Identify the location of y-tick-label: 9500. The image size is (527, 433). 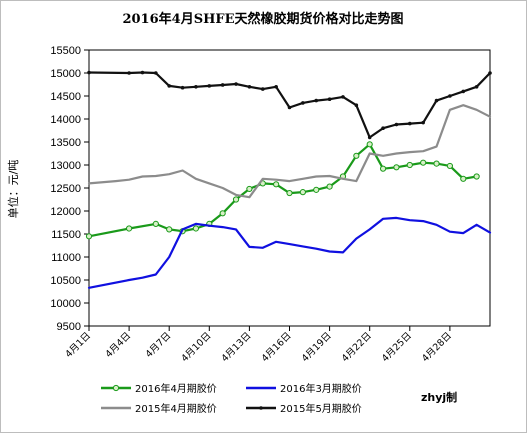
(69, 327).